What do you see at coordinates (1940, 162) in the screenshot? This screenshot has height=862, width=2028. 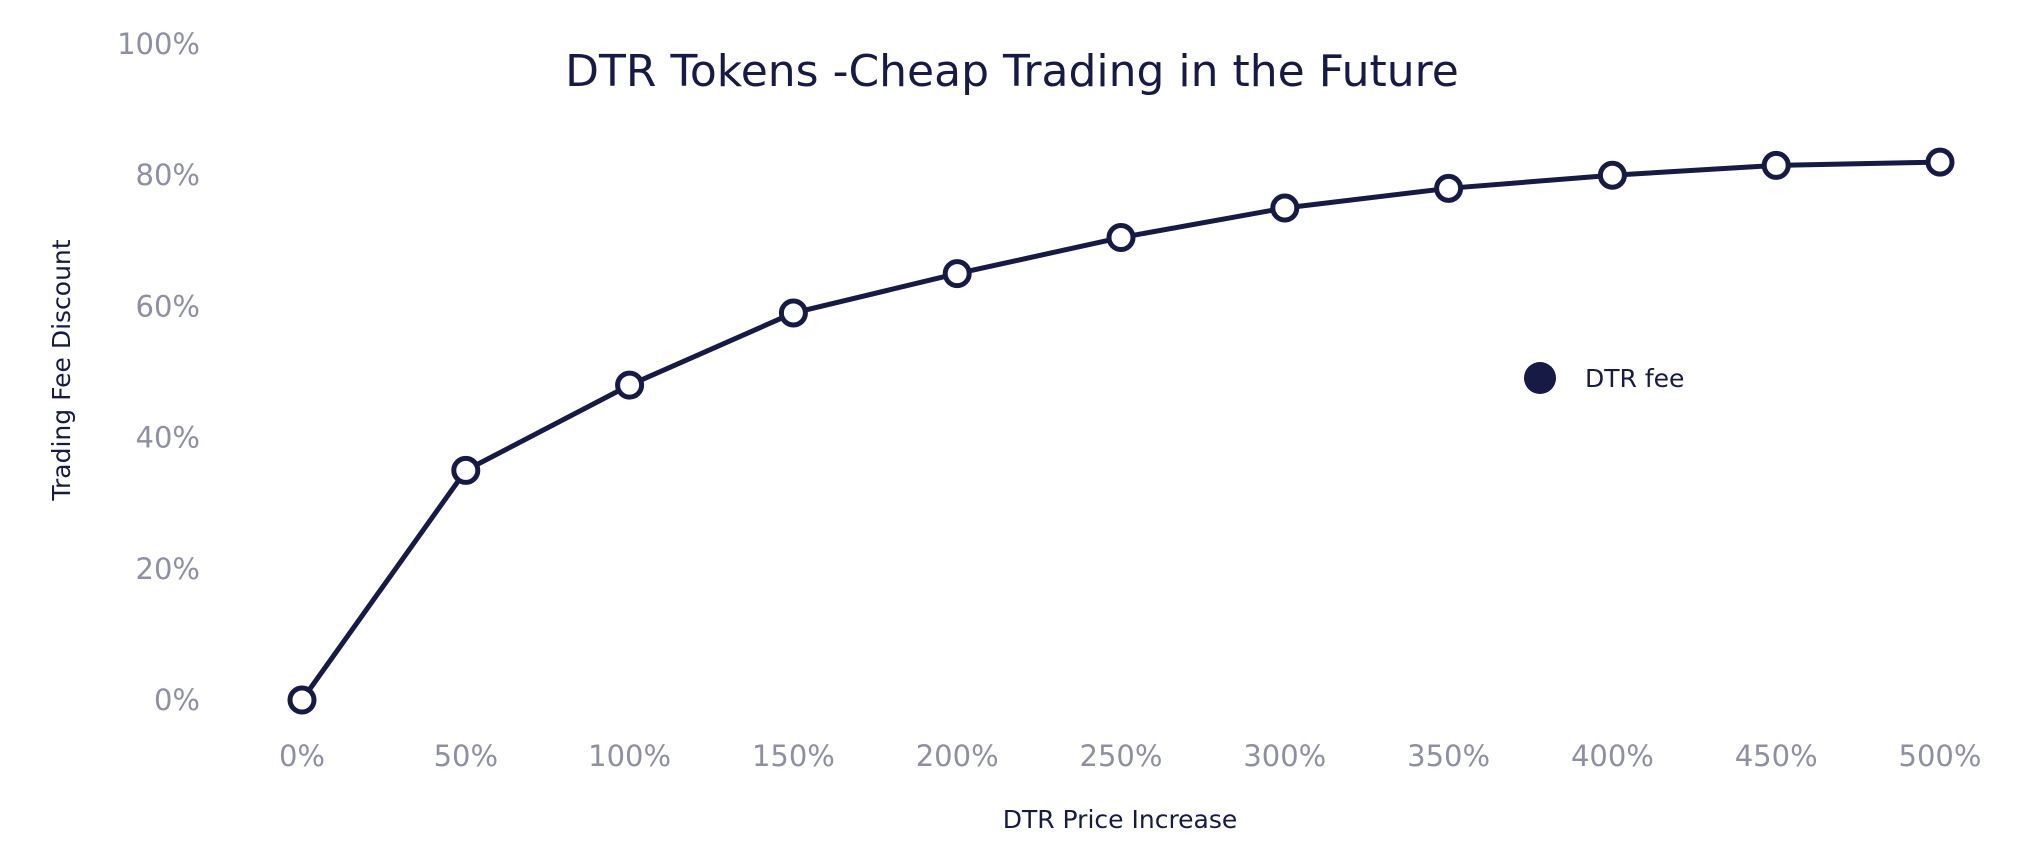 I see `data-point: 500%: 82%` at bounding box center [1940, 162].